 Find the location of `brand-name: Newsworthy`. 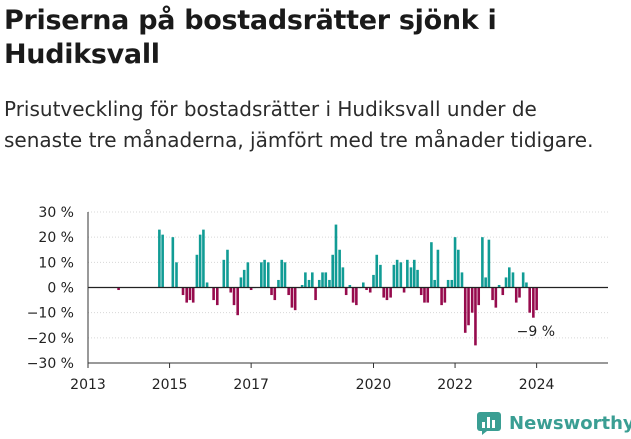

brand-name: Newsworthy is located at coordinates (570, 423).